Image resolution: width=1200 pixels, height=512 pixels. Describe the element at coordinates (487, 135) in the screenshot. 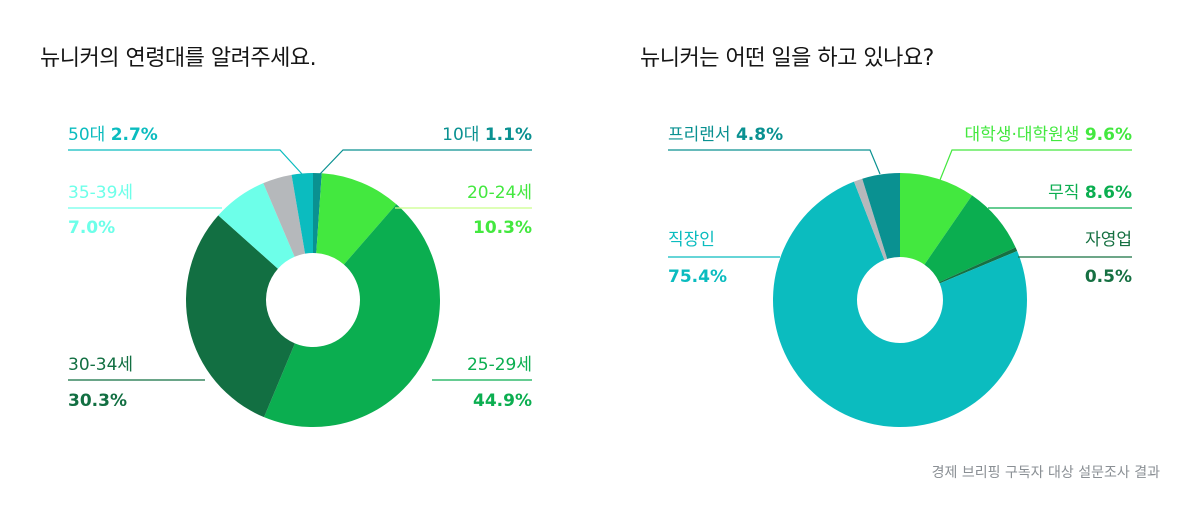

I see `label-10s: 10대 1.1%` at that location.